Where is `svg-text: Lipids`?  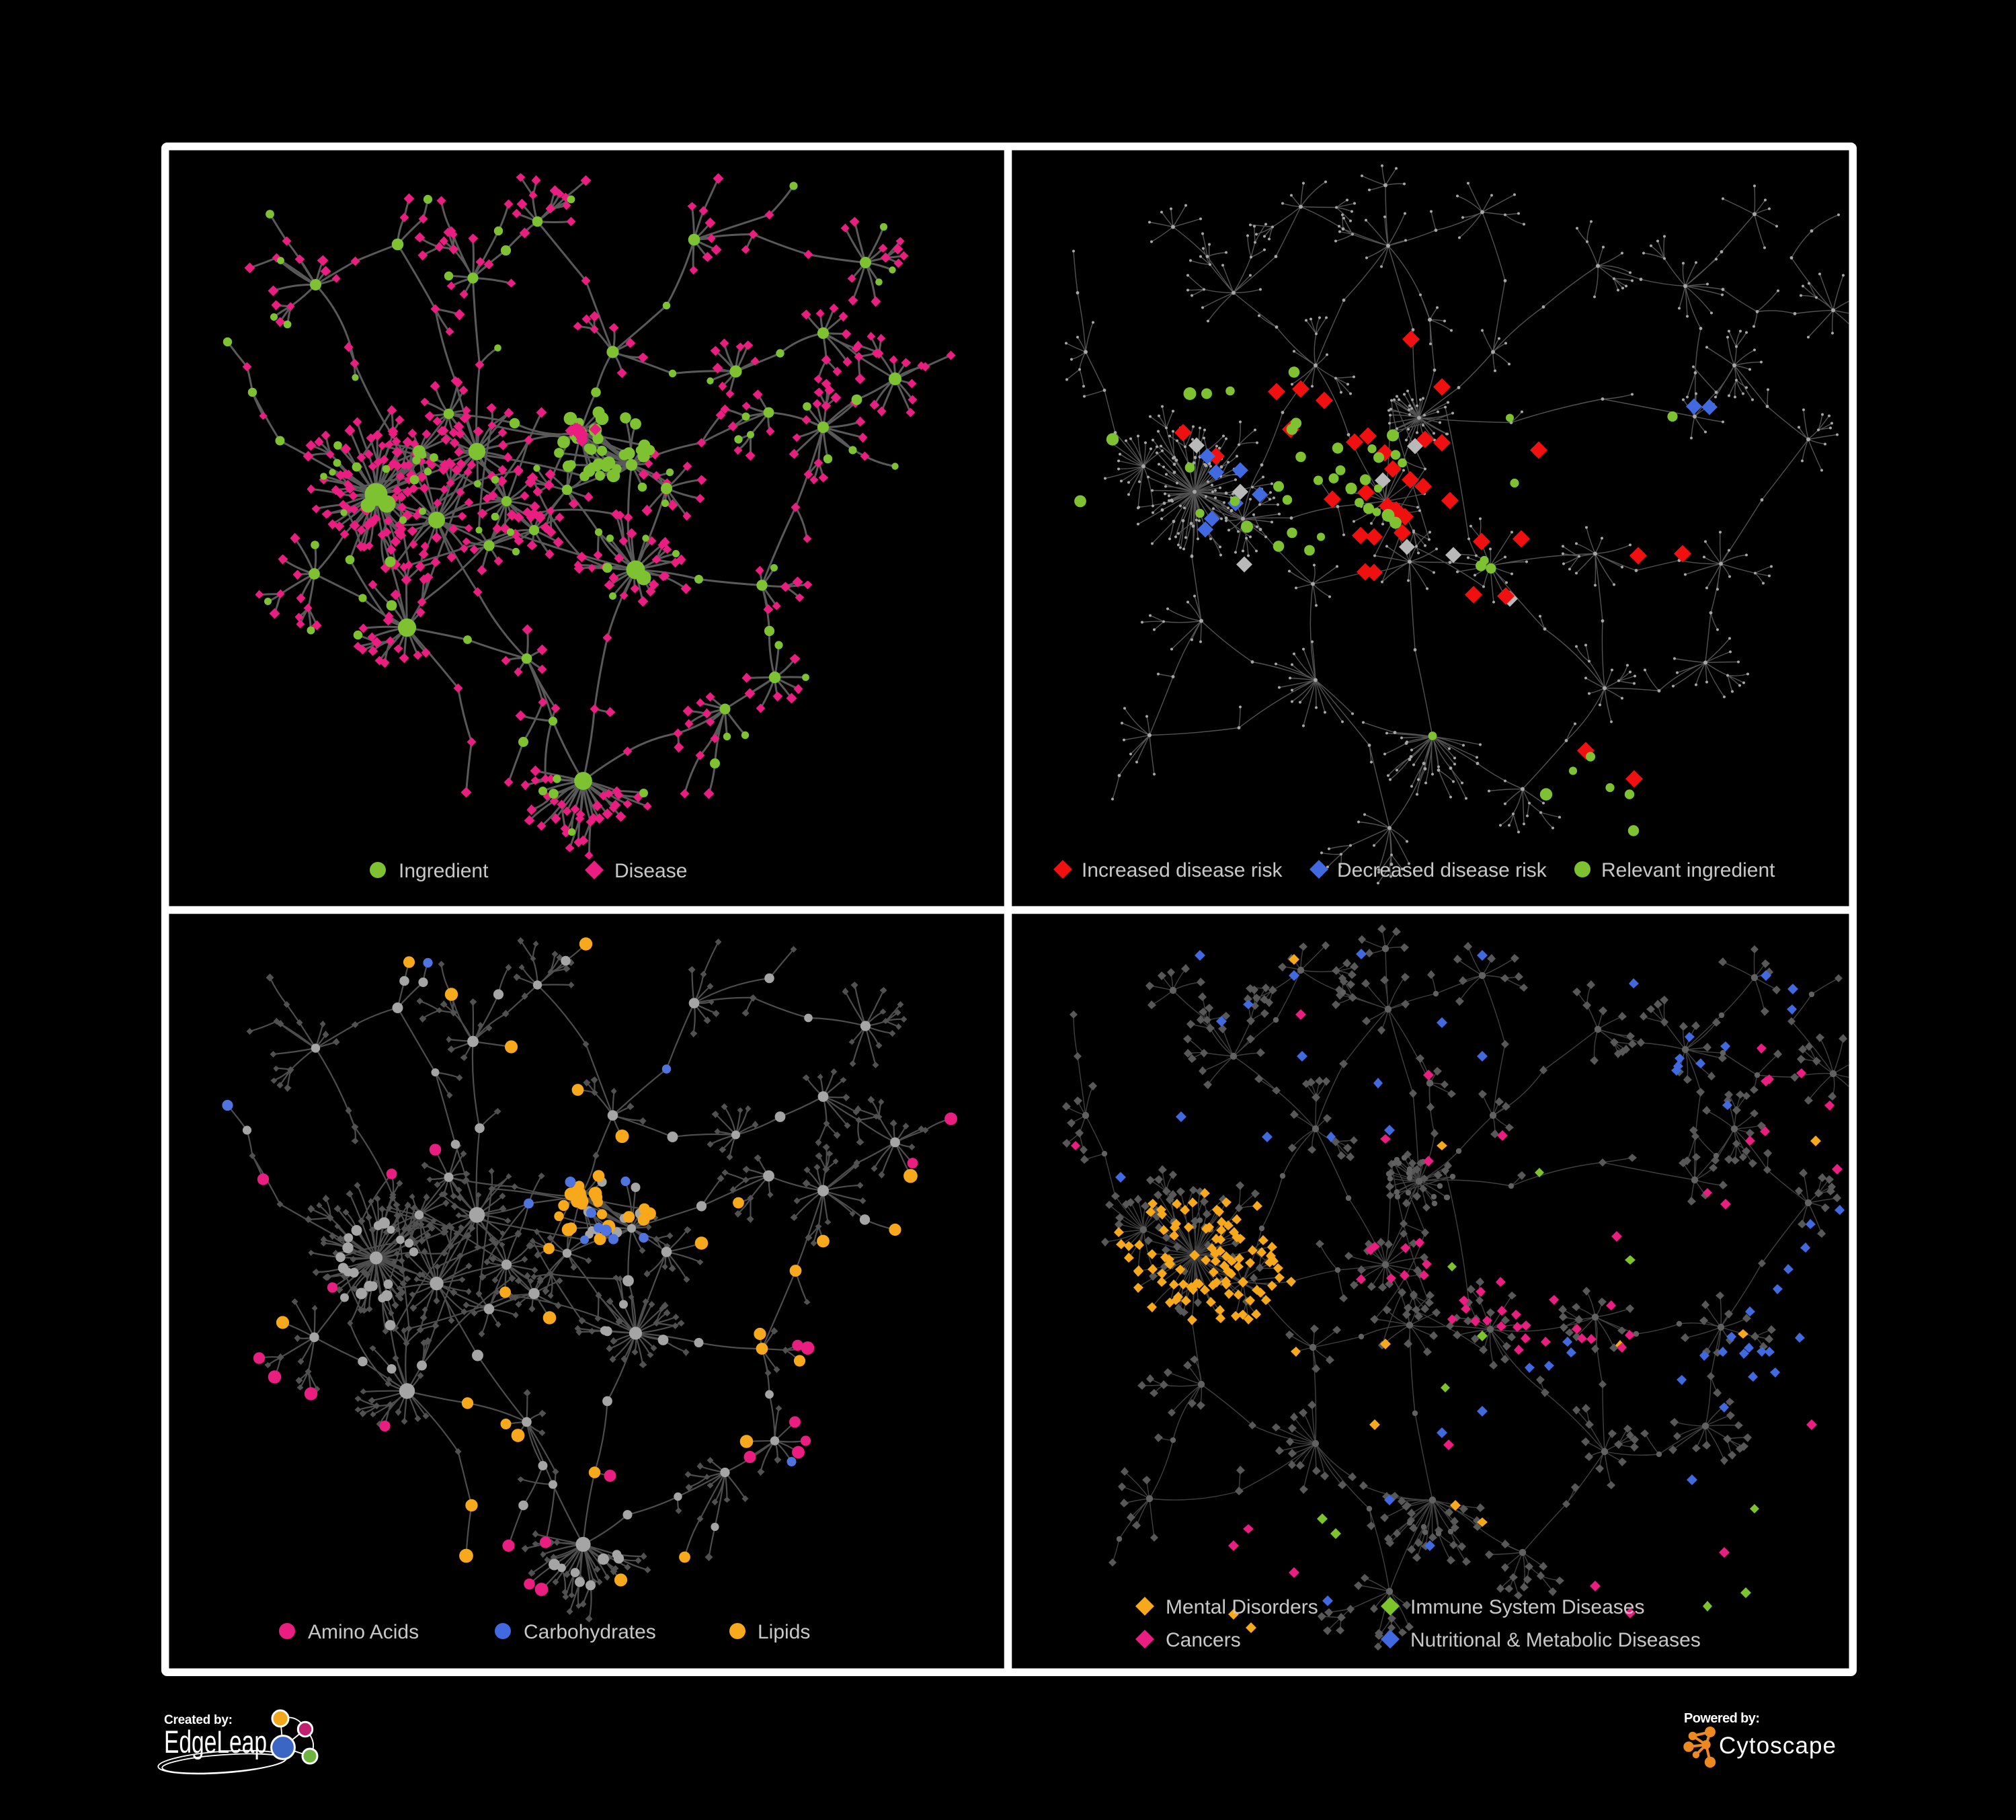
svg-text: Lipids is located at coordinates (784, 1632).